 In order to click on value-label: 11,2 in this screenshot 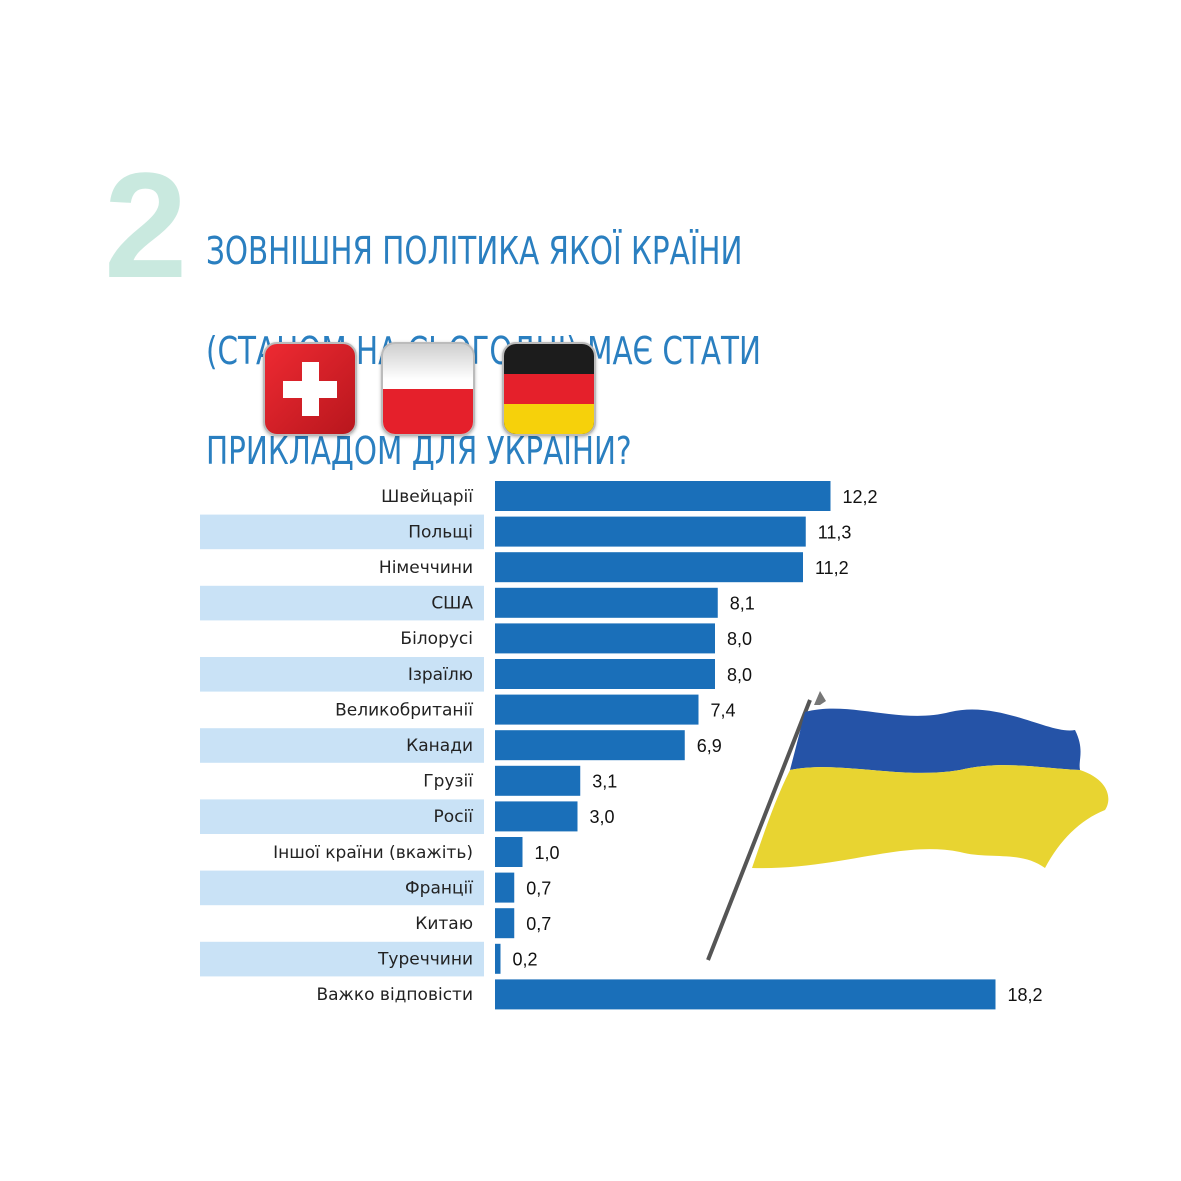, I will do `click(832, 568)`.